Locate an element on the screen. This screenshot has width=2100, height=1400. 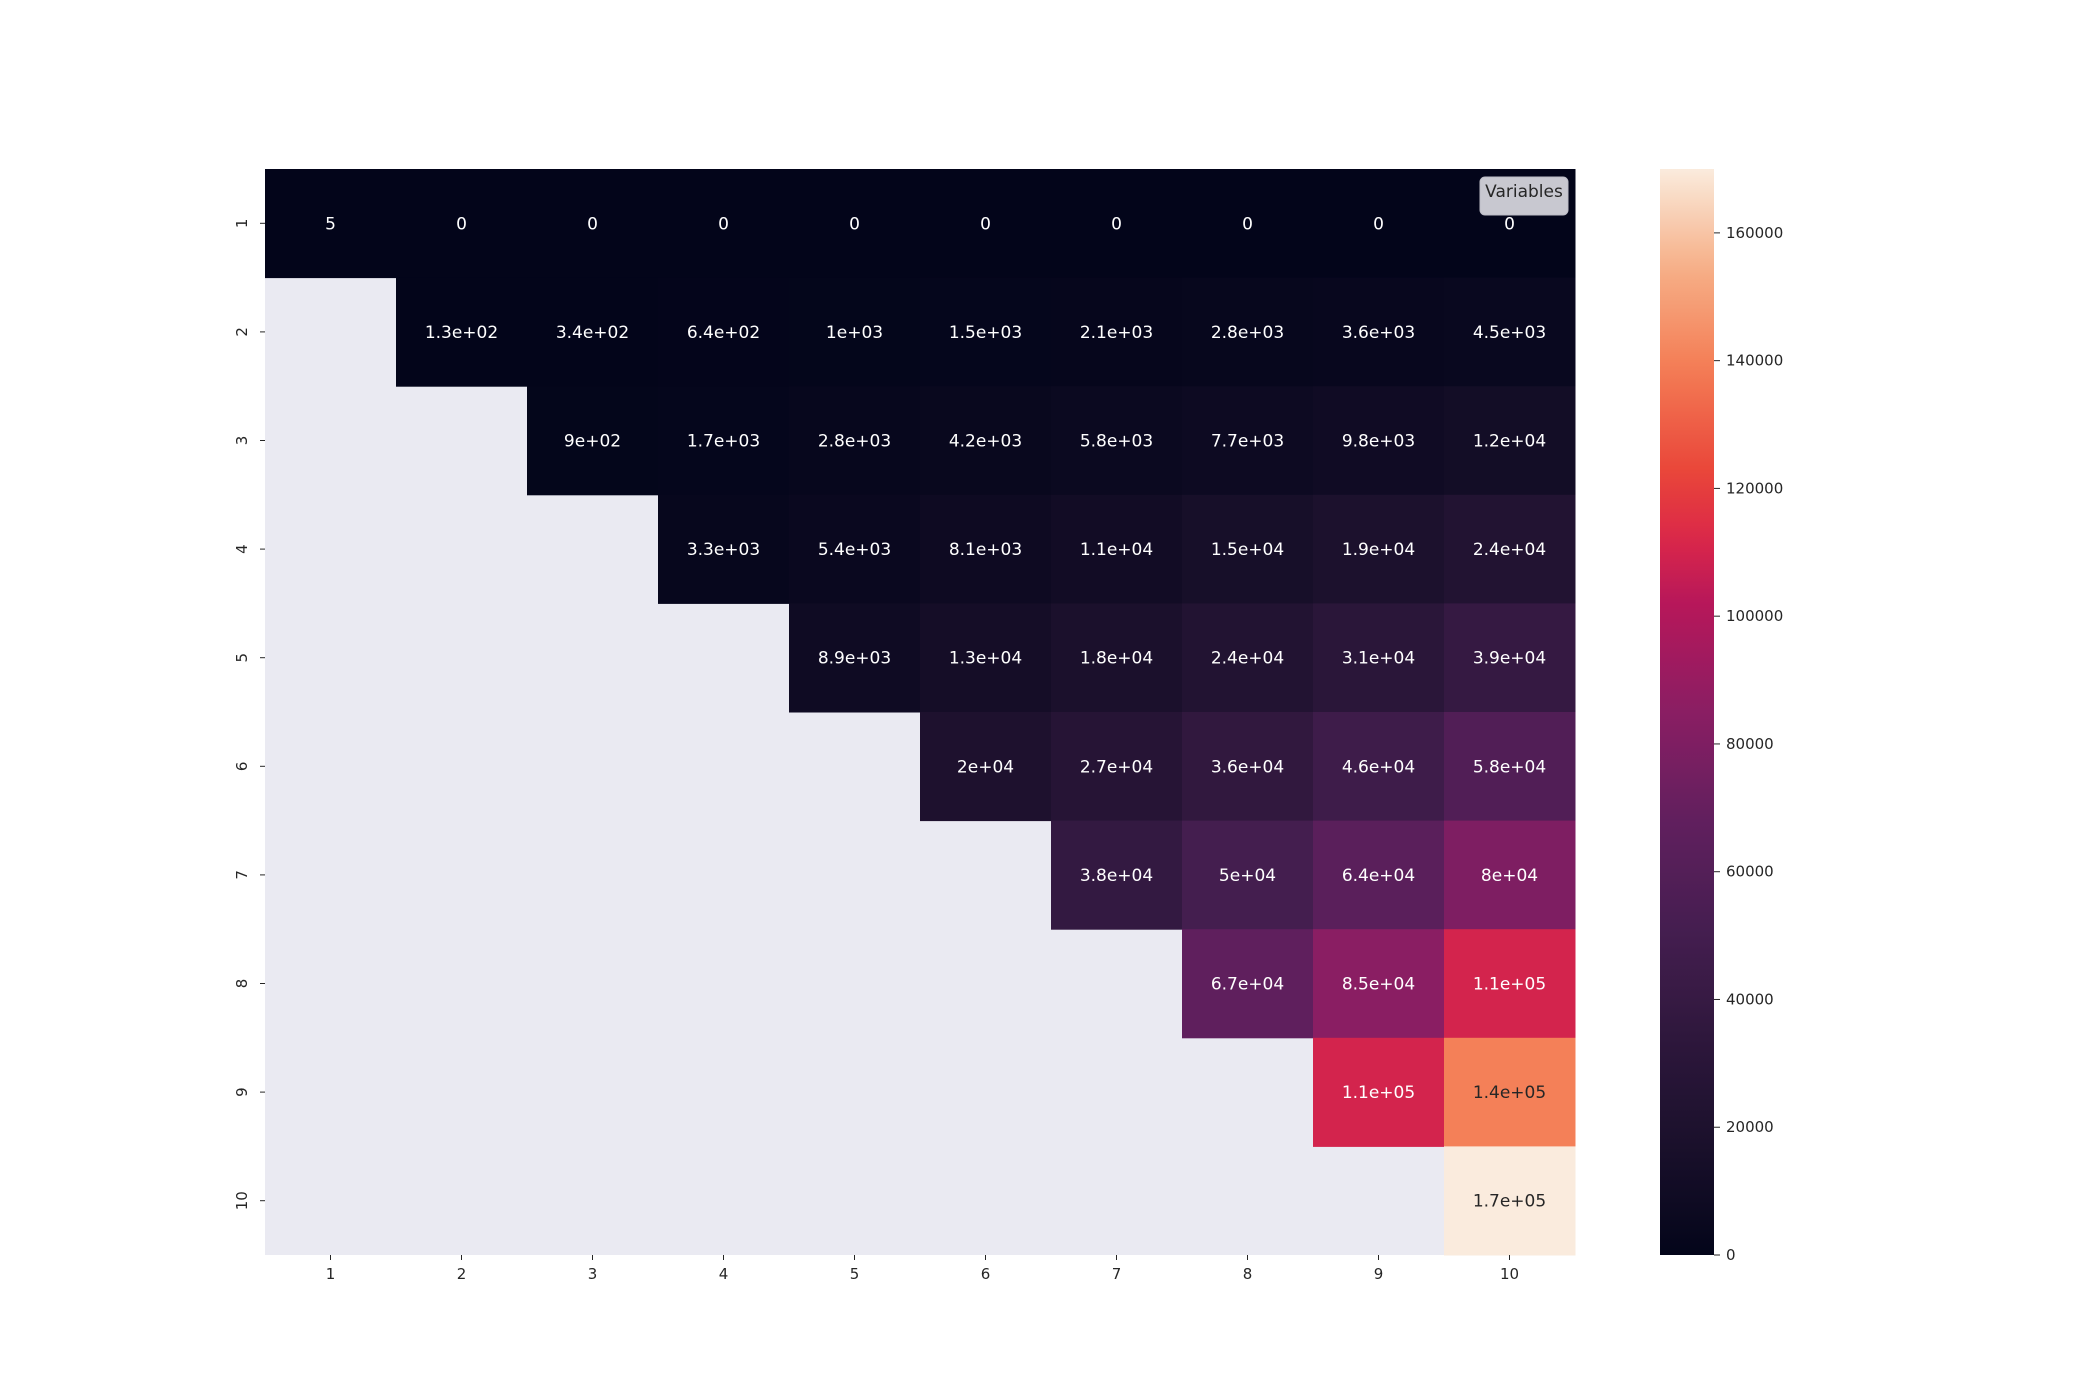
cell-annotation: 3.4e+02 is located at coordinates (592, 333).